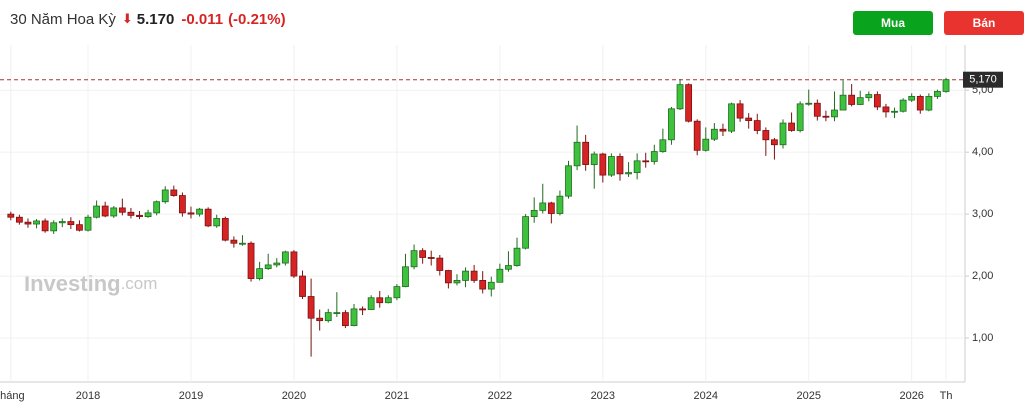  I want to click on watermark-suffix: .com, so click(139, 283).